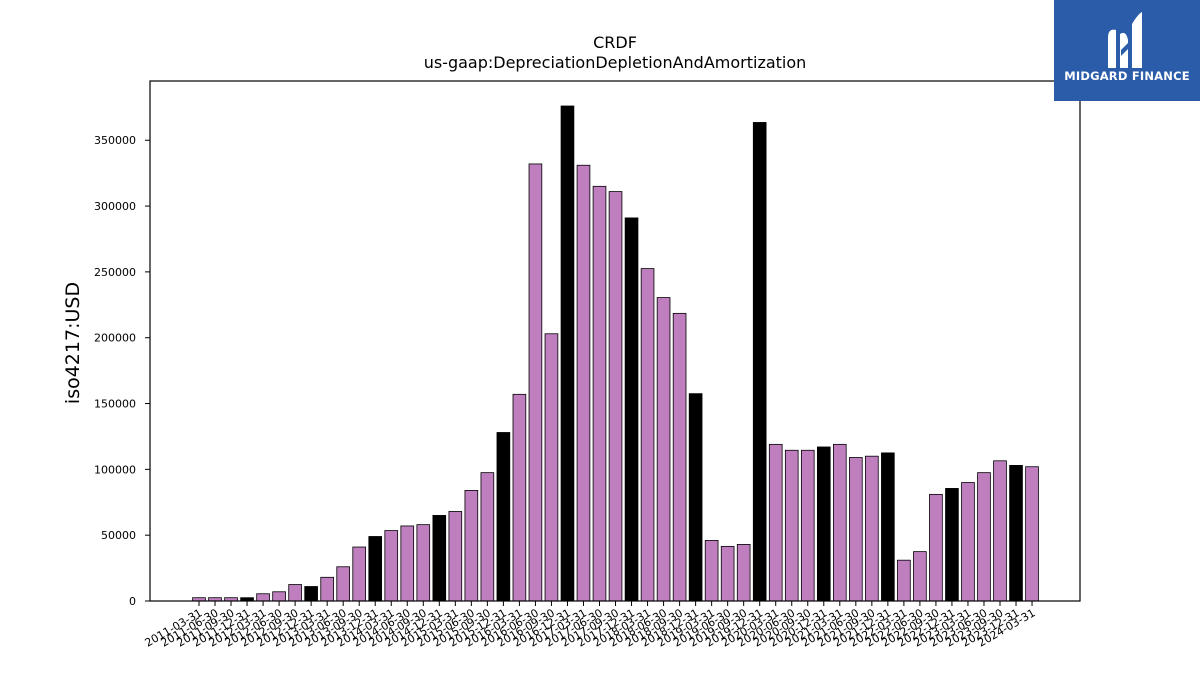 This screenshot has width=1200, height=675. I want to click on logo-text: MIDGARD FINANCE, so click(1127, 76).